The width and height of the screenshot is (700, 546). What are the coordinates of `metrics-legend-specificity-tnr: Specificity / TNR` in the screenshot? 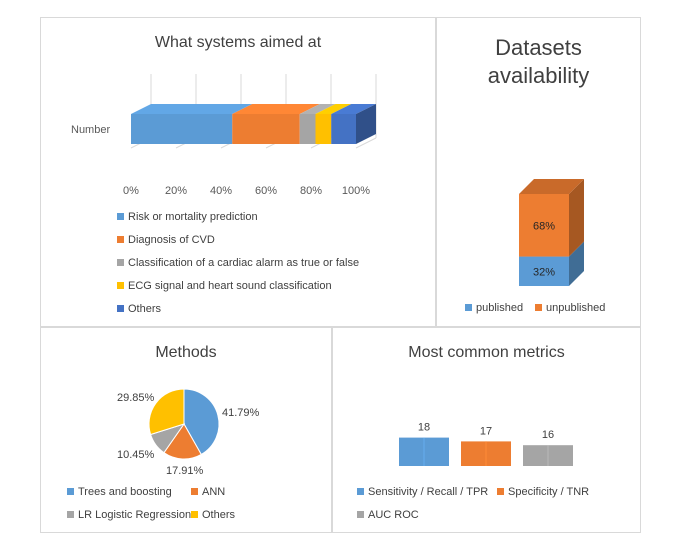 It's located at (543, 492).